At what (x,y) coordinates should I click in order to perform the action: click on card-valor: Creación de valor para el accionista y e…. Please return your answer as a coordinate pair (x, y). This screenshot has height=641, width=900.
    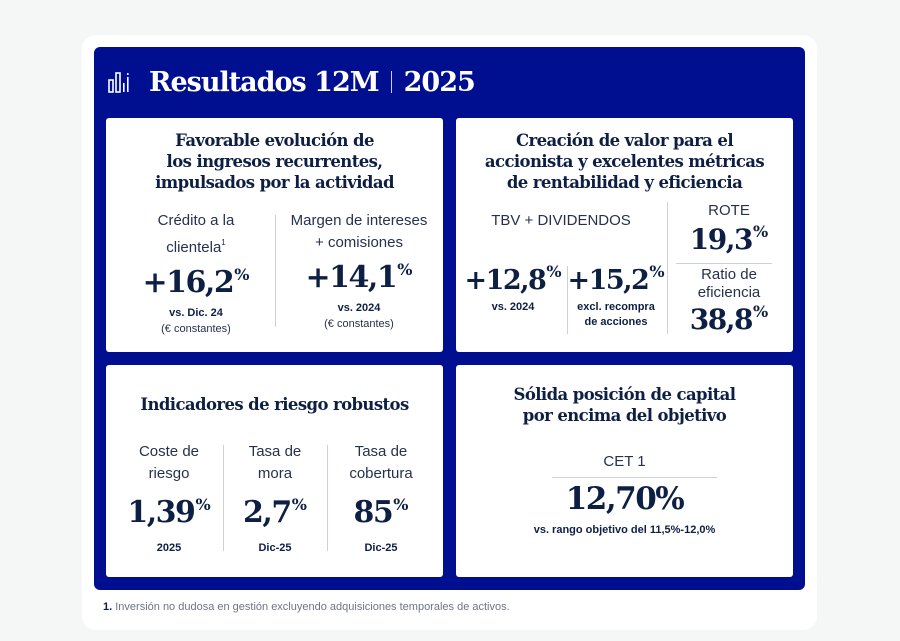
    Looking at the image, I should click on (624, 235).